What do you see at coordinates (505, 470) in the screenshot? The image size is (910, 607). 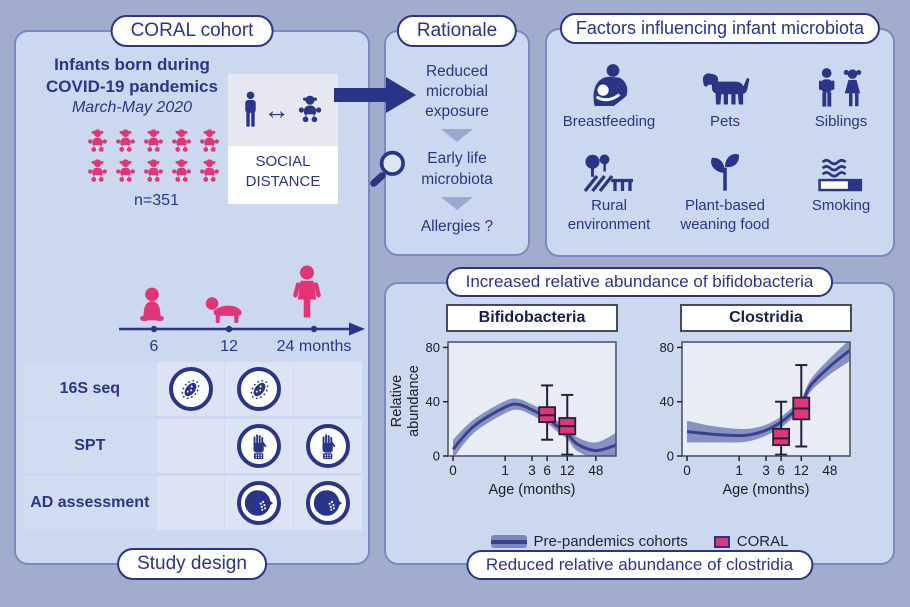 I see `svg-text: 1` at bounding box center [505, 470].